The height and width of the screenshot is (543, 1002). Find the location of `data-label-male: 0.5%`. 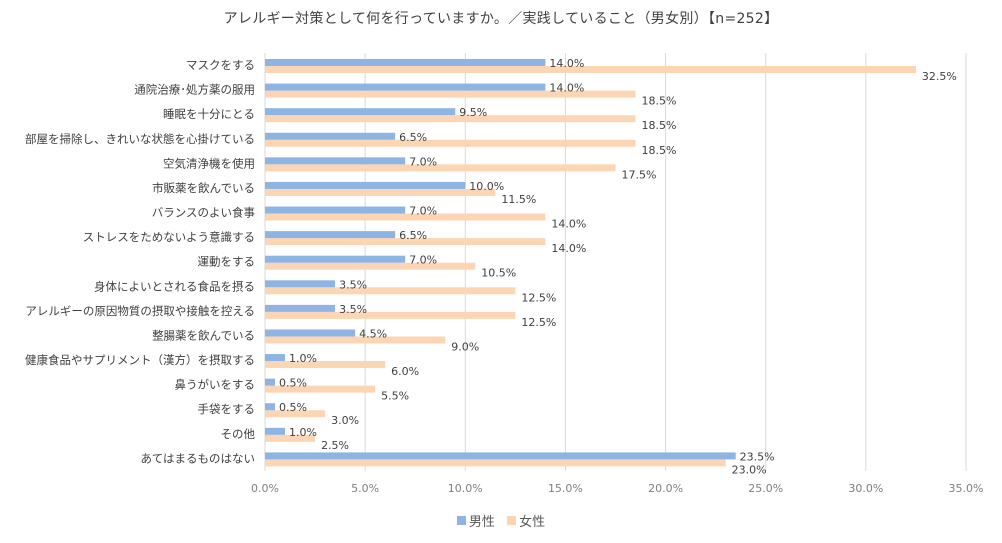

data-label-male: 0.5% is located at coordinates (293, 383).